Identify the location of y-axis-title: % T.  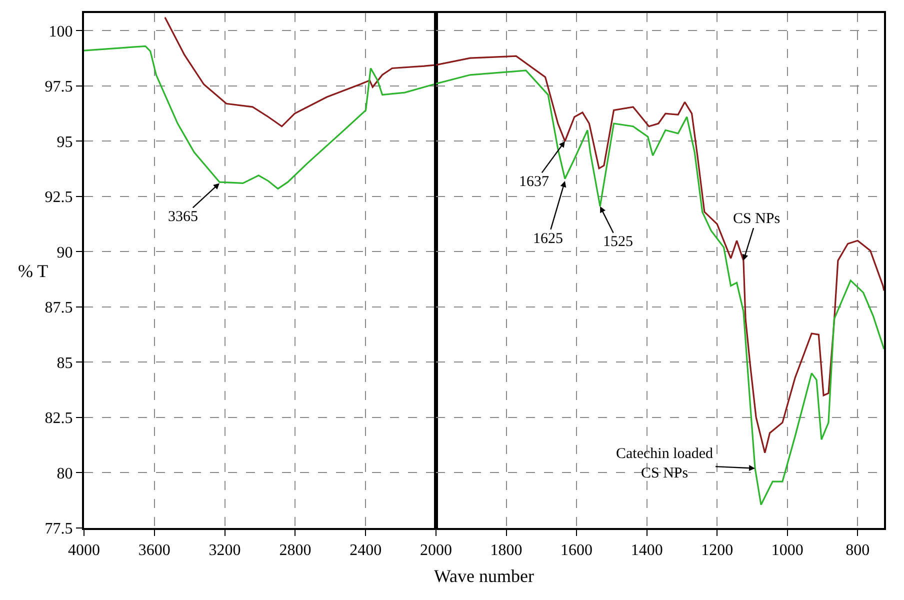
(33, 271).